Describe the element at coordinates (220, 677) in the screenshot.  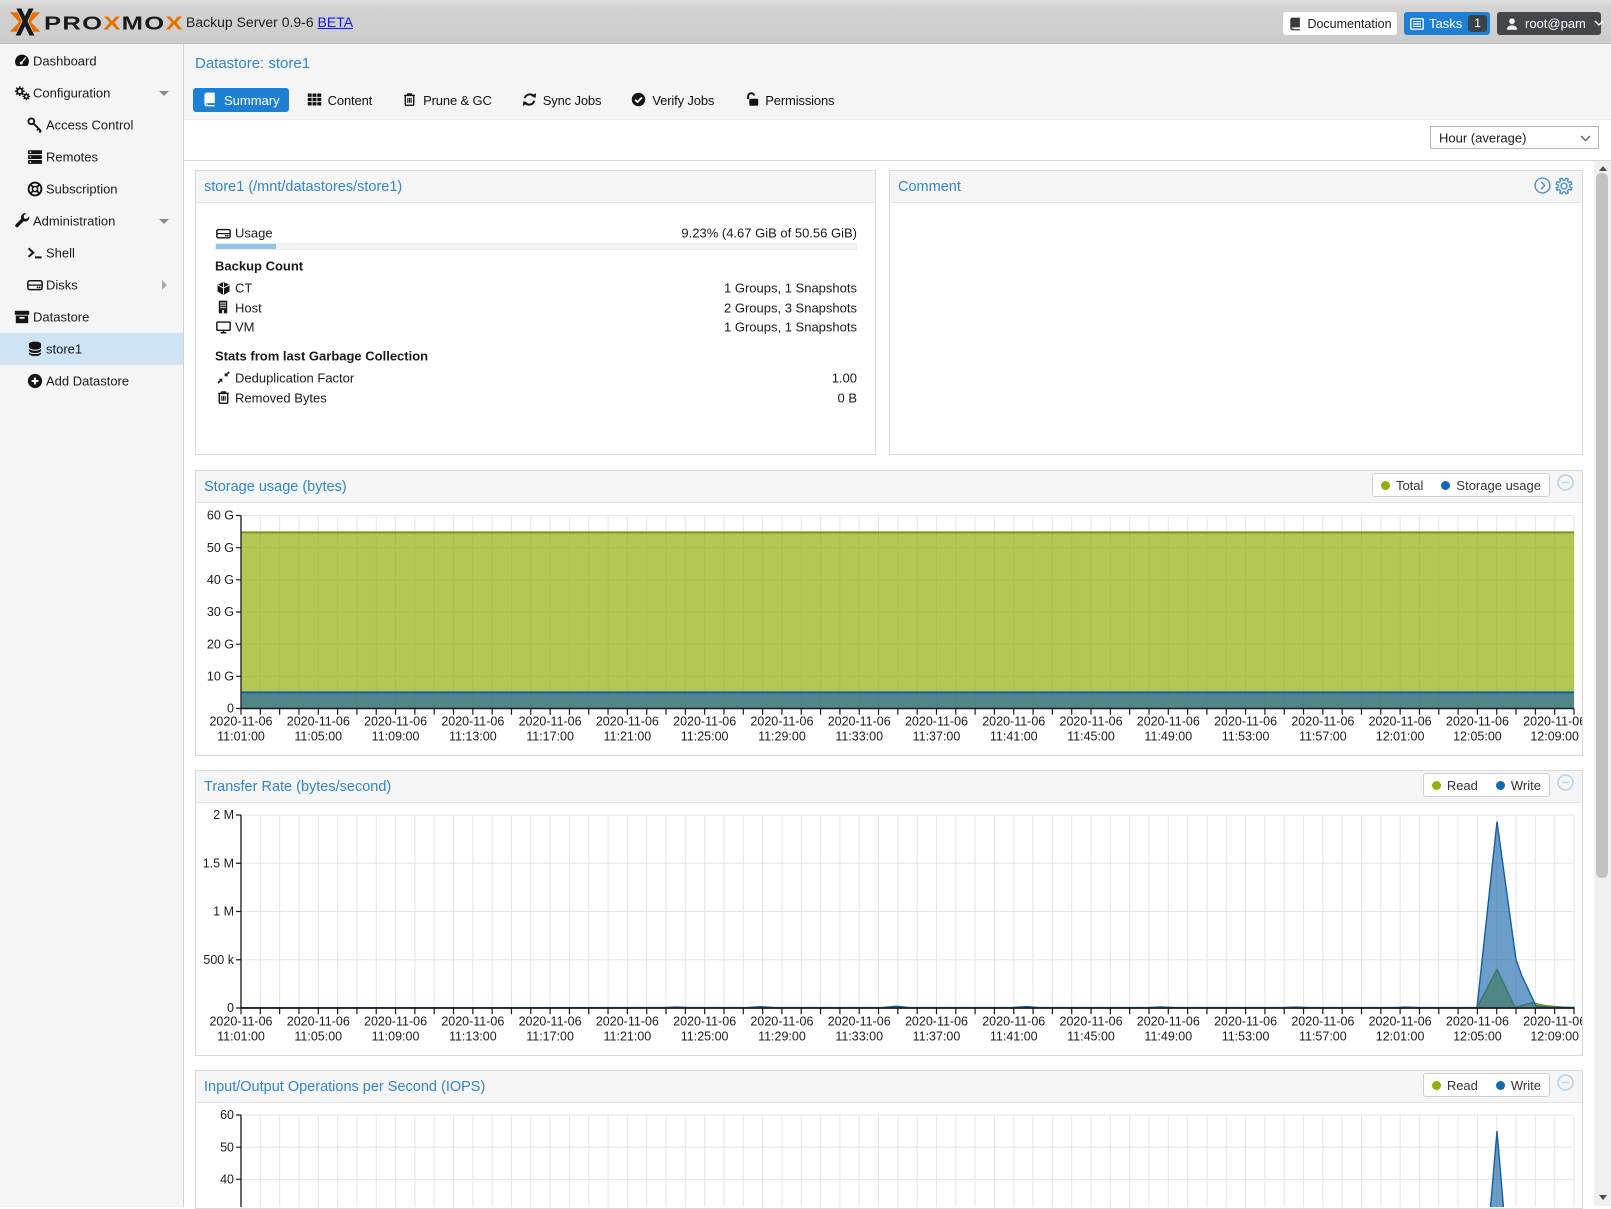
I see `svg-text: 10 G` at that location.